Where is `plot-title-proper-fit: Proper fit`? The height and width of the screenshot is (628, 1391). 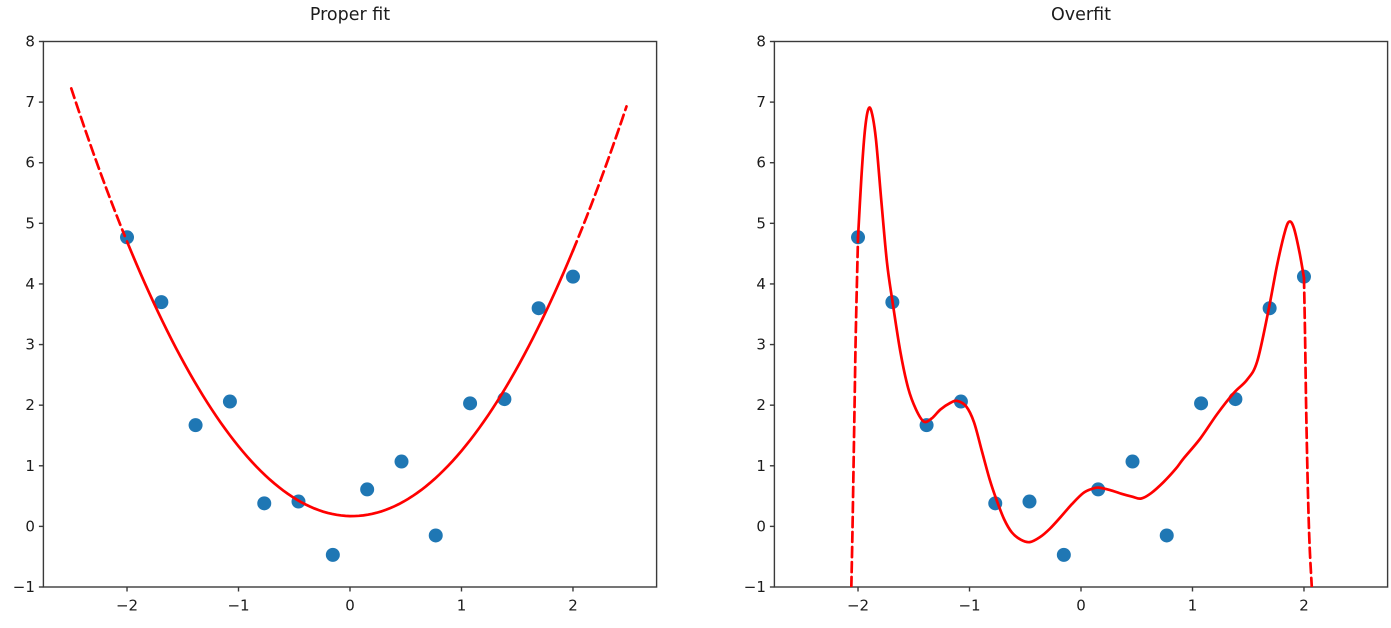 plot-title-proper-fit: Proper fit is located at coordinates (350, 15).